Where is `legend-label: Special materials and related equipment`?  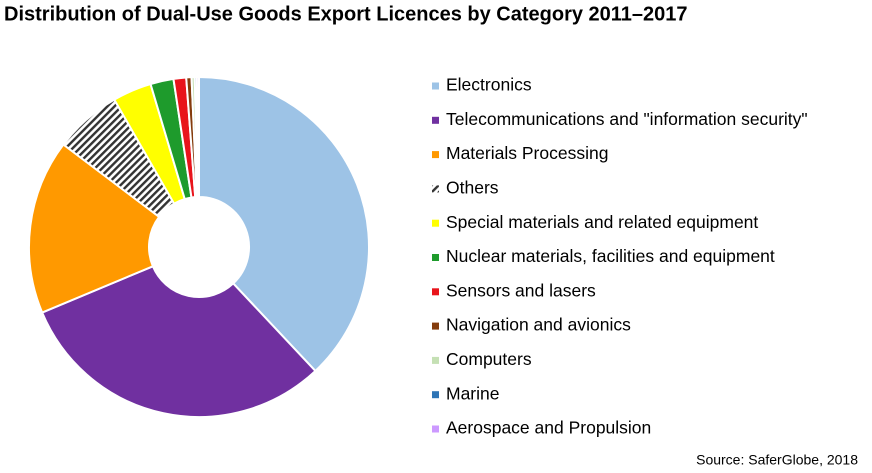 legend-label: Special materials and related equipment is located at coordinates (602, 222).